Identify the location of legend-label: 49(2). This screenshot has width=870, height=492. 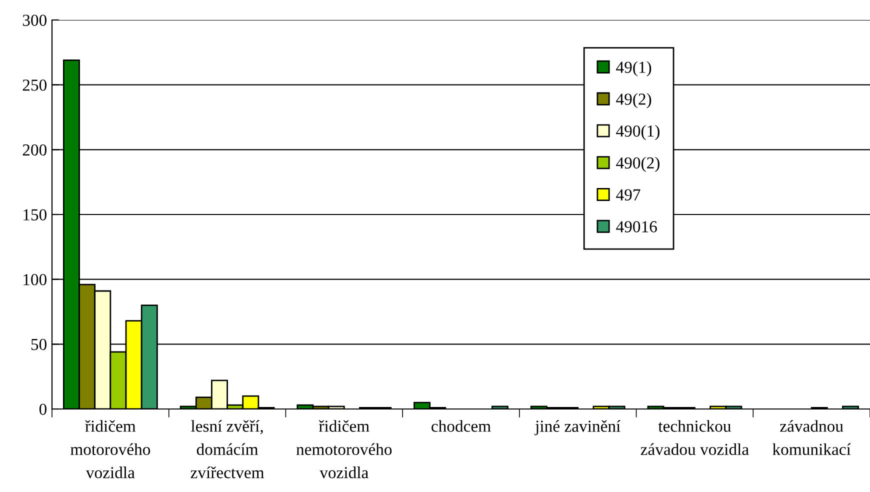
(634, 100).